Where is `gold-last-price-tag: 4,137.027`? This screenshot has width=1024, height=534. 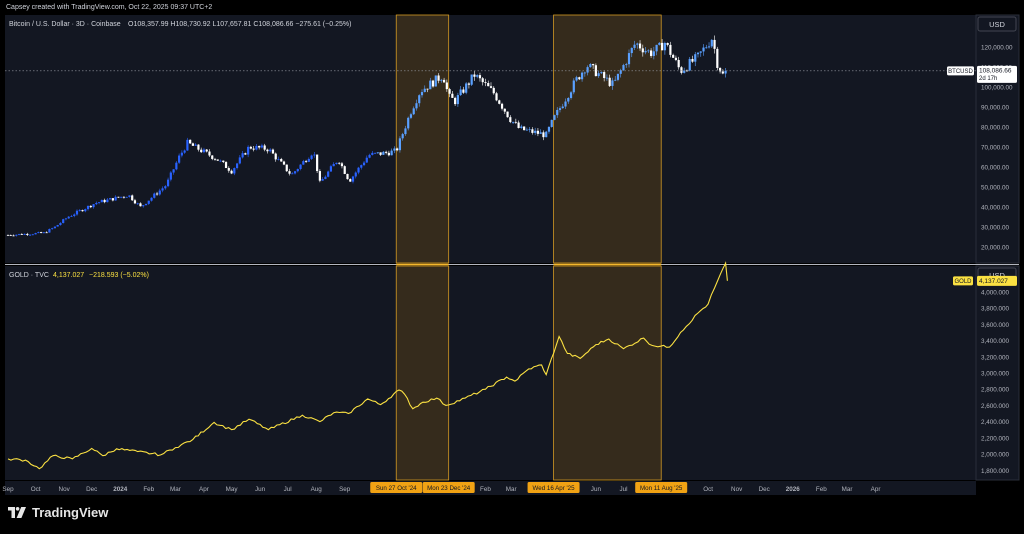
gold-last-price-tag: 4,137.027 is located at coordinates (997, 280).